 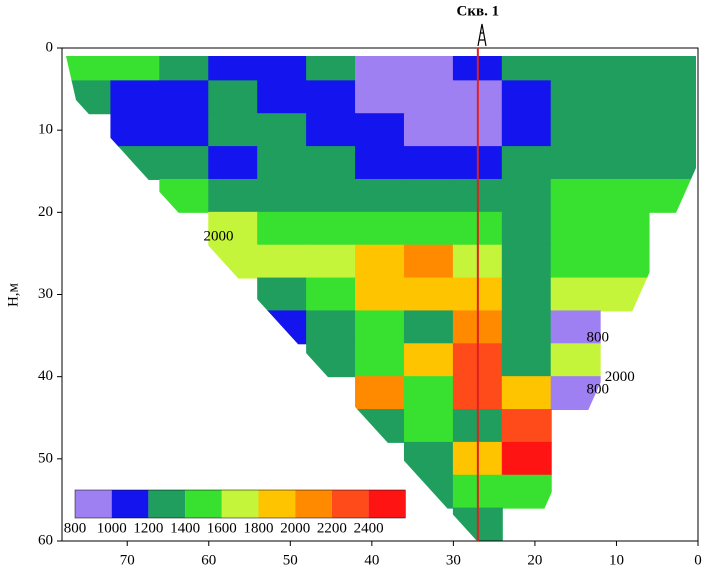 What do you see at coordinates (371, 560) in the screenshot?
I see `x-tick-label: 40` at bounding box center [371, 560].